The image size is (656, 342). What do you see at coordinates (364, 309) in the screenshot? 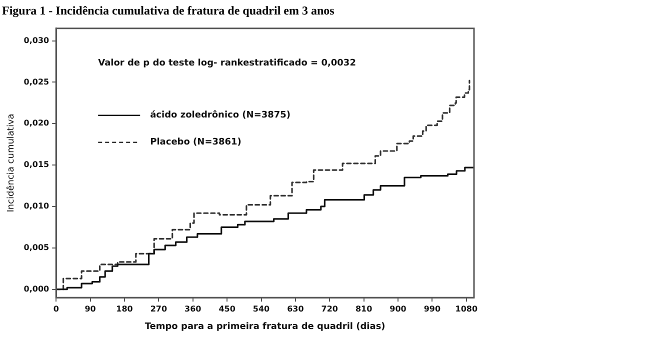
I see `x-tick-label: 810` at bounding box center [364, 309].